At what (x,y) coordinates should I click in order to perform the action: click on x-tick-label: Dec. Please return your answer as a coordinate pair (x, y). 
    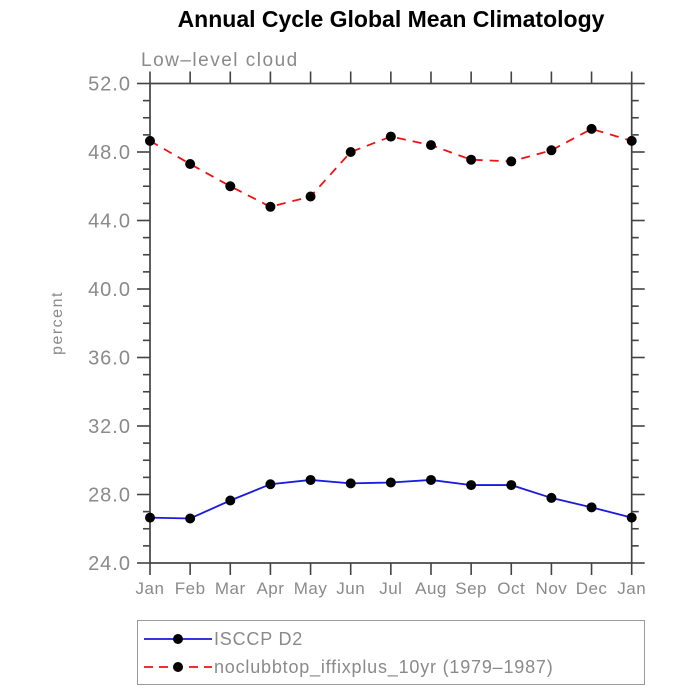
    Looking at the image, I should click on (592, 588).